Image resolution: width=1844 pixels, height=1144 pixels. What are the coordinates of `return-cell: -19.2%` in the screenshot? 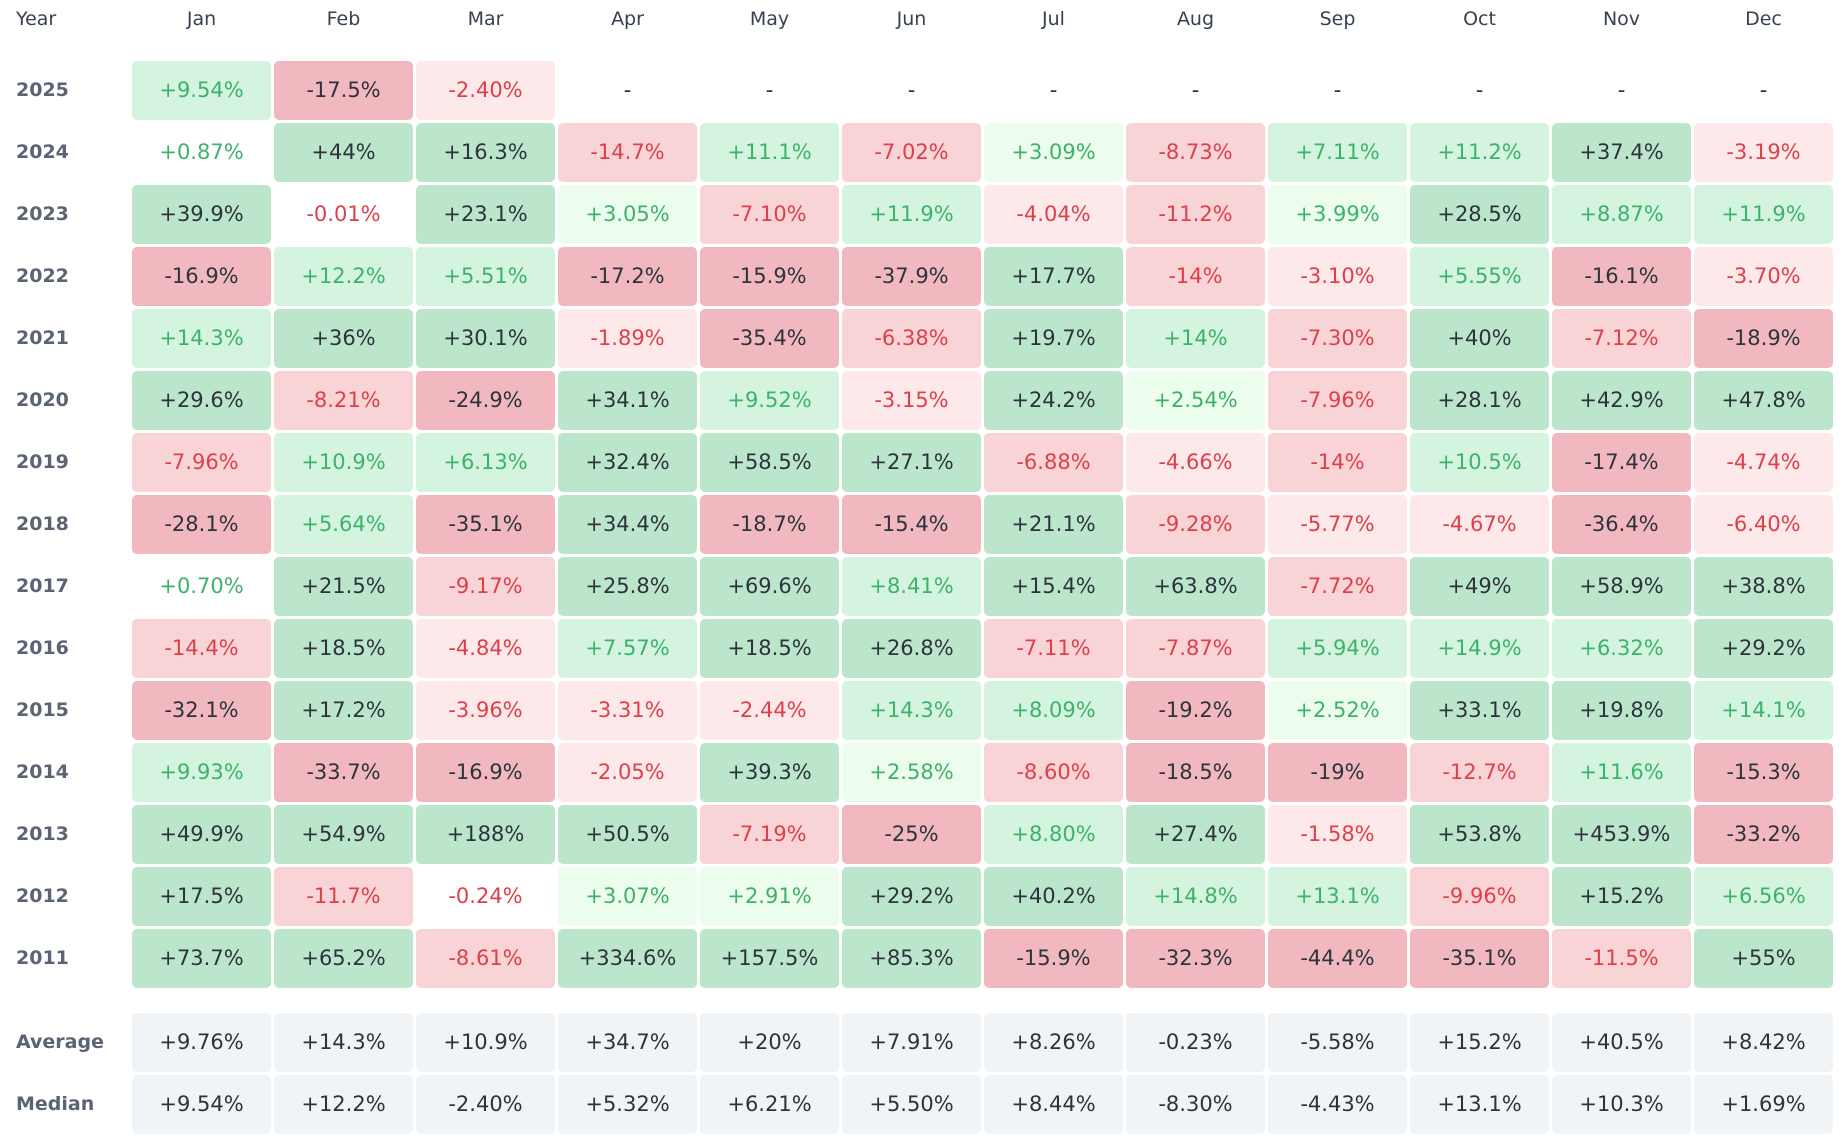 It's located at (1195, 710).